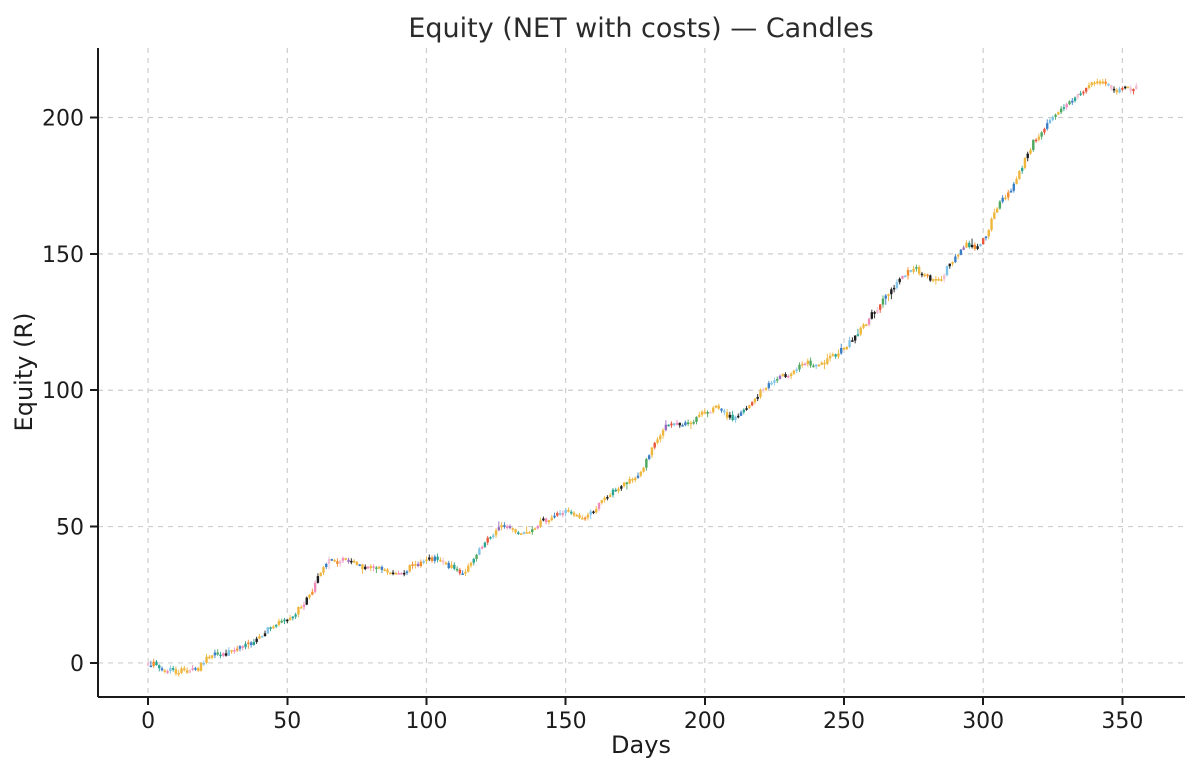 The image size is (1200, 774). I want to click on x-tick-label: 350, so click(1122, 721).